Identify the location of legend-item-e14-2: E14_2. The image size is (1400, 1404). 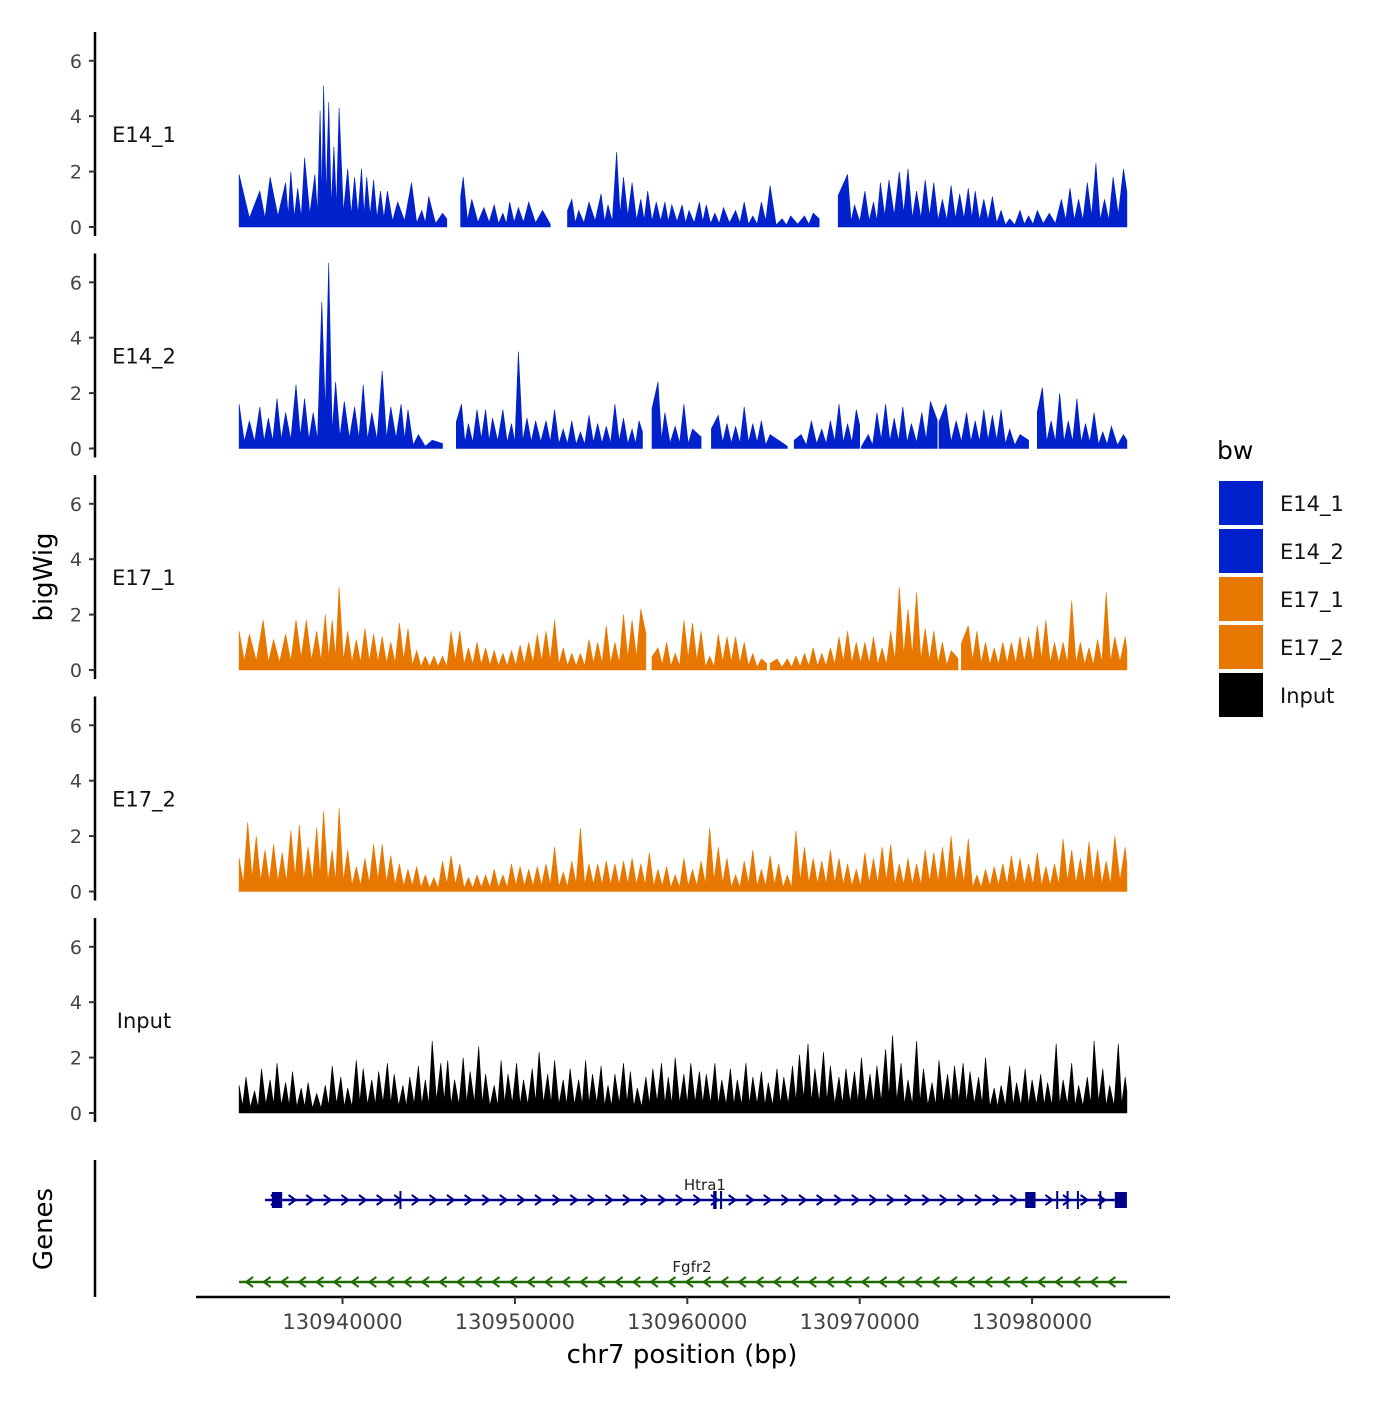
(1281, 551).